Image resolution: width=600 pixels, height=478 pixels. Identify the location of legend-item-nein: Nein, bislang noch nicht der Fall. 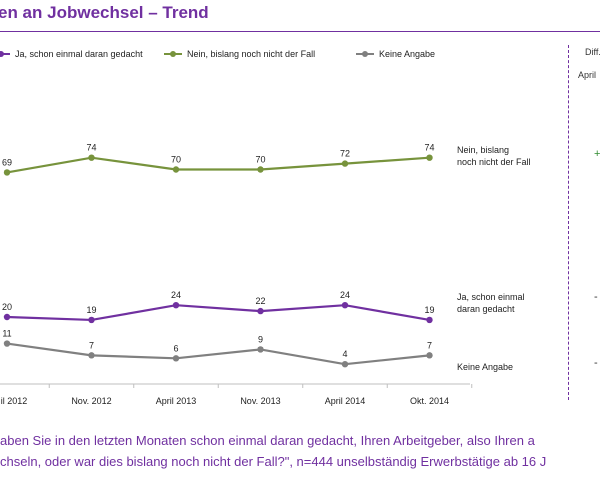
(239, 54).